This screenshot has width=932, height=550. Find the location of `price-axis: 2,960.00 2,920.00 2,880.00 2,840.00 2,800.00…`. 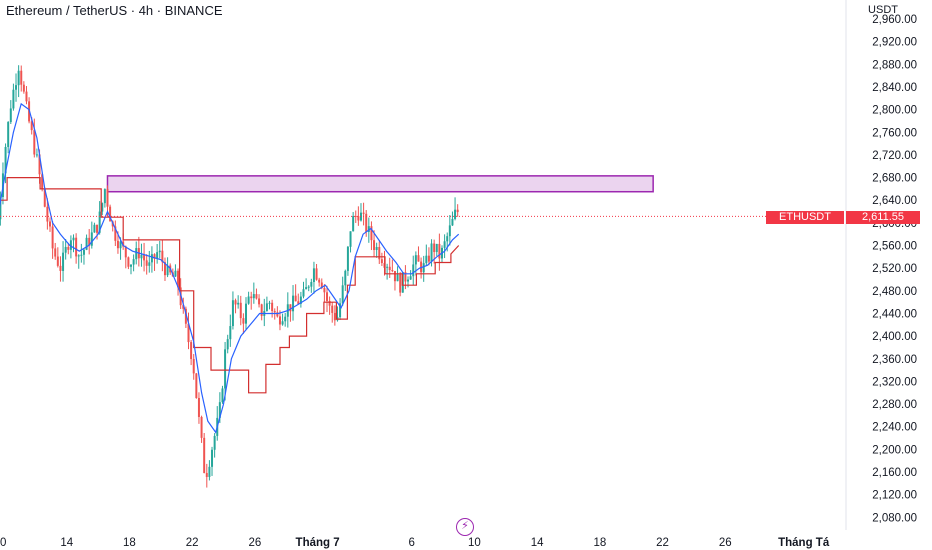

price-axis: 2,960.00 2,920.00 2,880.00 2,840.00 2,800.00… is located at coordinates (894, 269).